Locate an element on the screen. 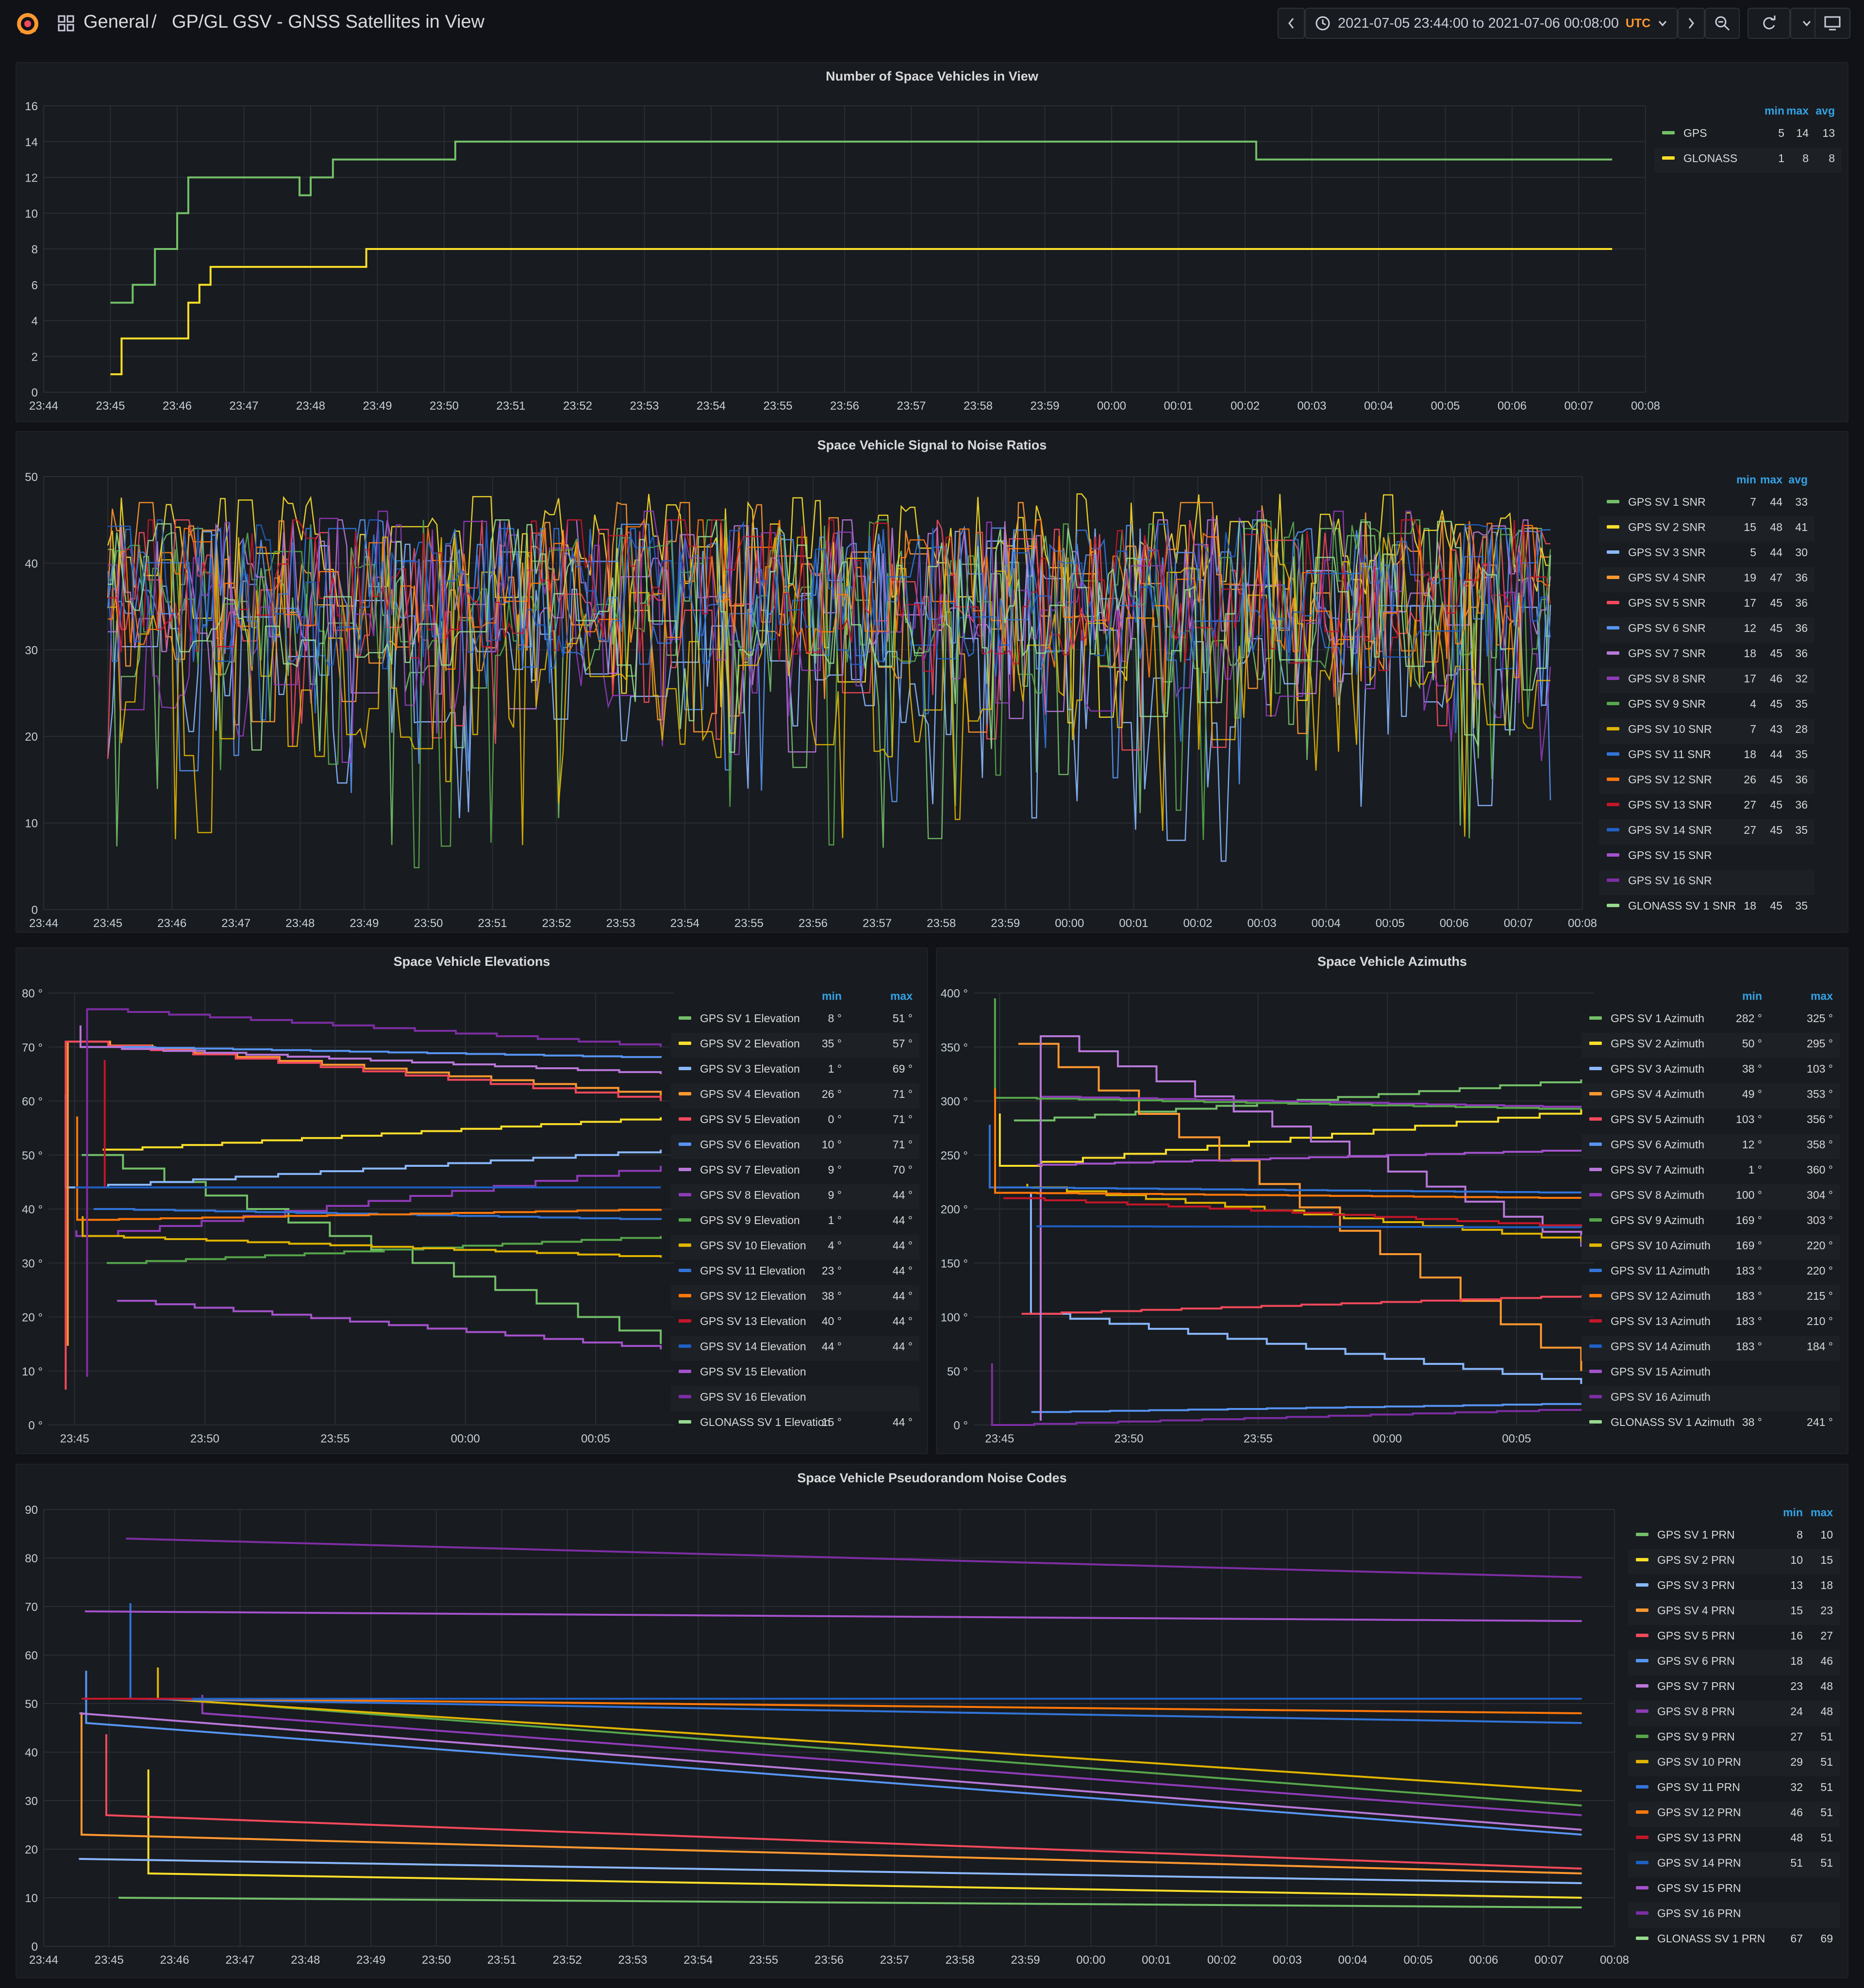  x-tick-label: 00:04 is located at coordinates (1352, 1961).